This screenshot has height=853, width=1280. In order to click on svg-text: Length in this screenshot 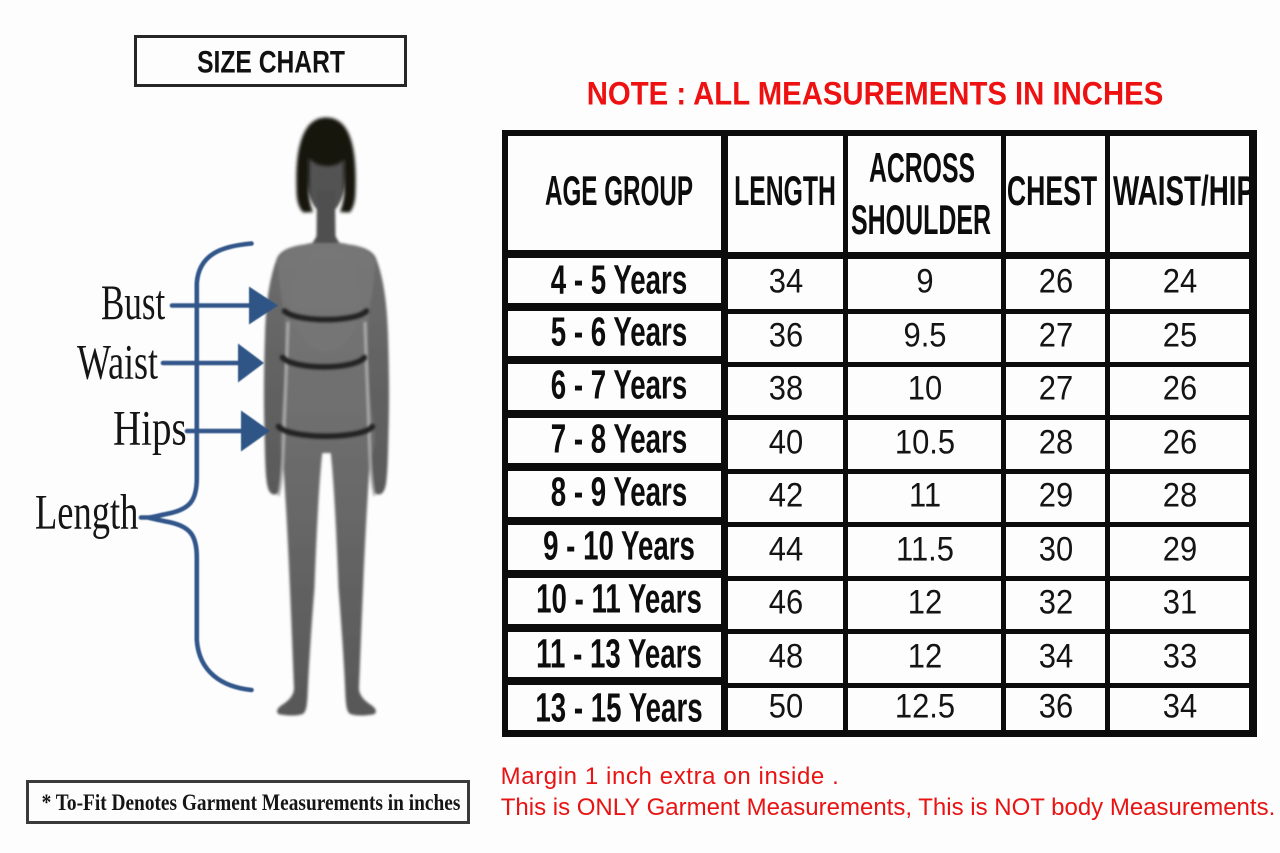, I will do `click(86, 512)`.